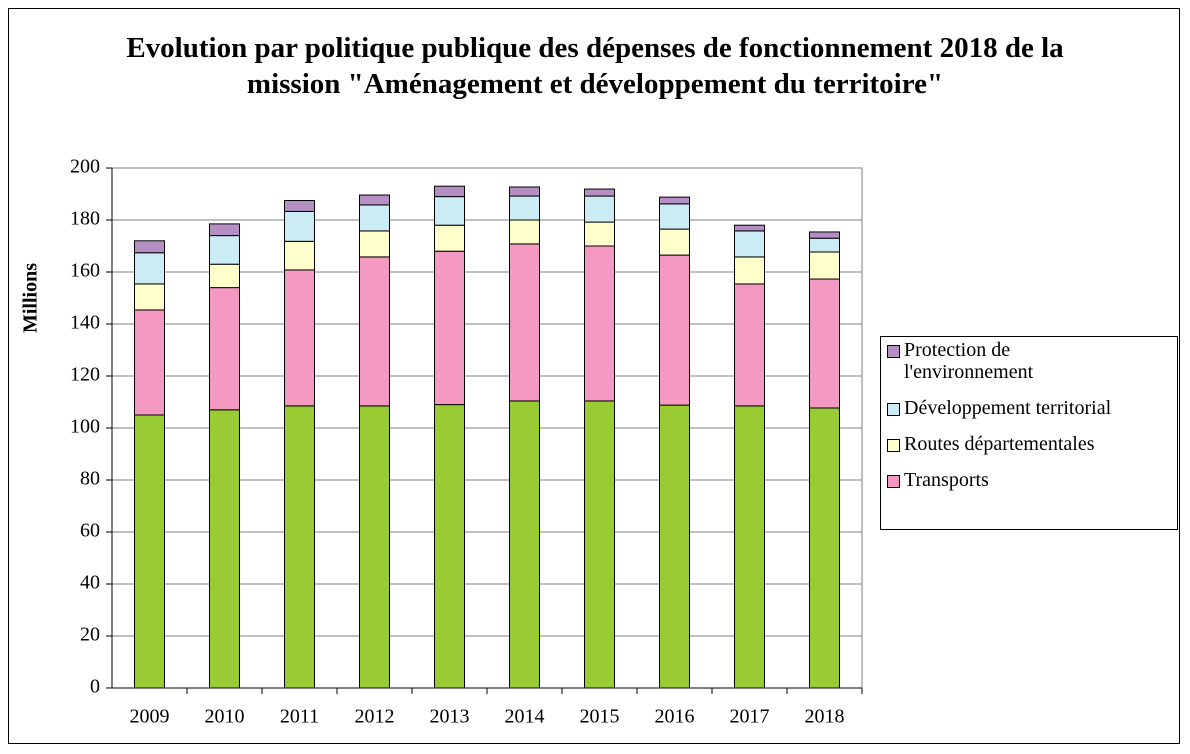  What do you see at coordinates (825, 717) in the screenshot?
I see `x-tick-label: 2018` at bounding box center [825, 717].